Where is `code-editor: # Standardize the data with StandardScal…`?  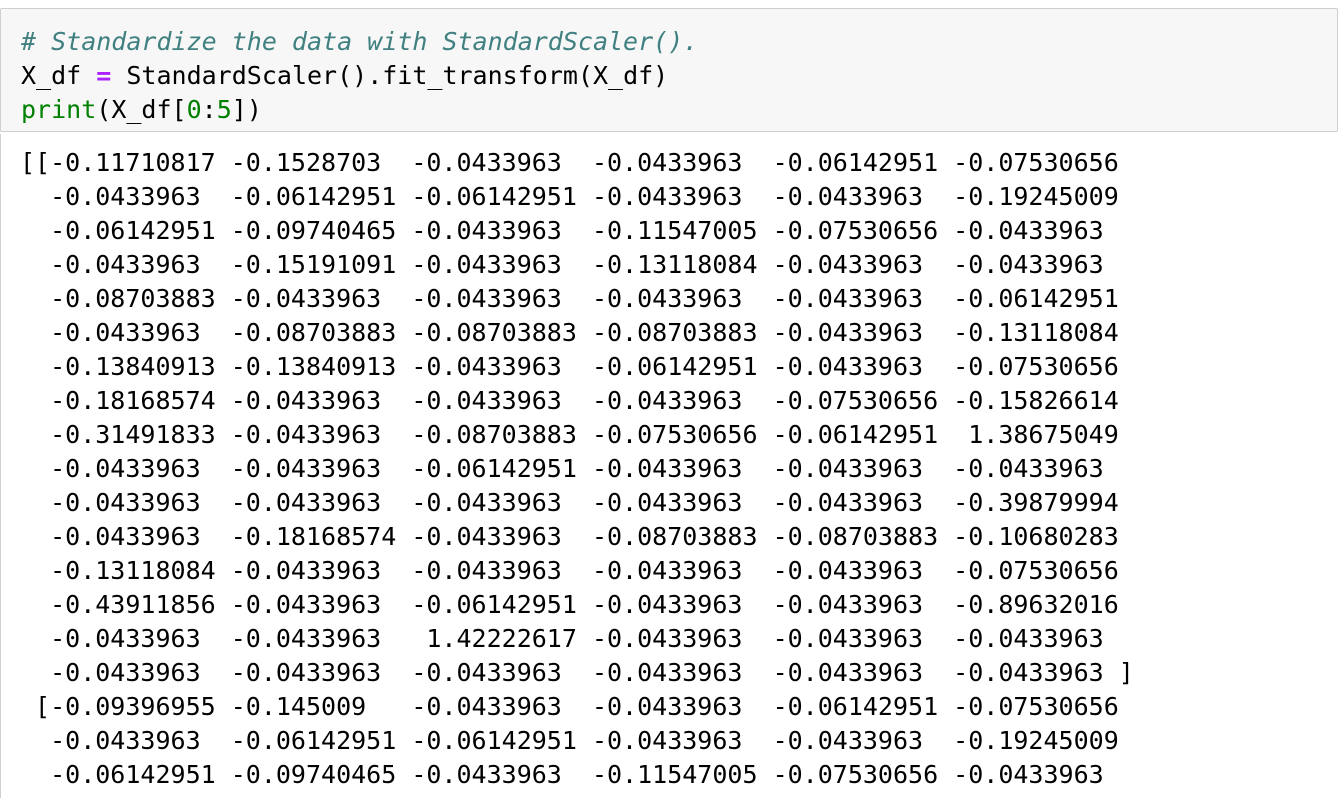 code-editor: # Standardize the data with StandardScal… is located at coordinates (359, 76).